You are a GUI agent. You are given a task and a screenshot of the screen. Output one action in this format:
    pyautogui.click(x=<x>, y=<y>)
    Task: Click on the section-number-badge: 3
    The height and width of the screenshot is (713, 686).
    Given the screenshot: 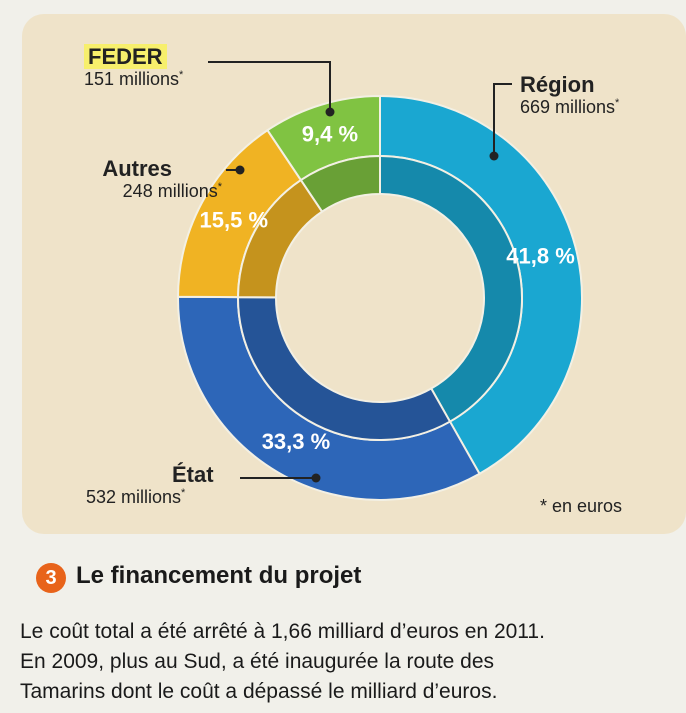 What is the action you would take?
    pyautogui.click(x=51, y=578)
    